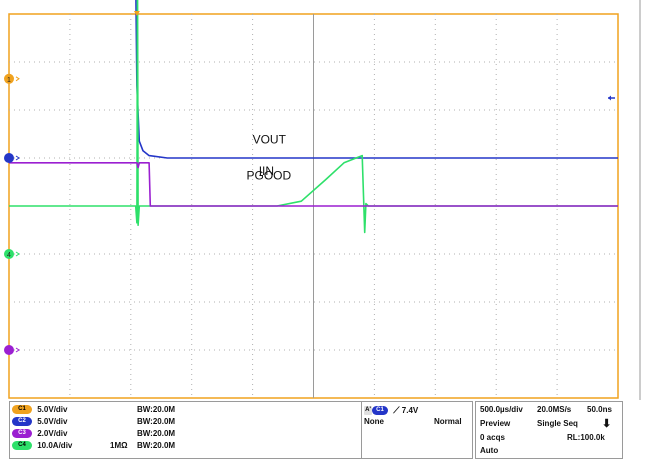 The image size is (648, 459). Describe the element at coordinates (52, 421) in the screenshot. I see `channel-scale-c2: 5.0V/div` at that location.